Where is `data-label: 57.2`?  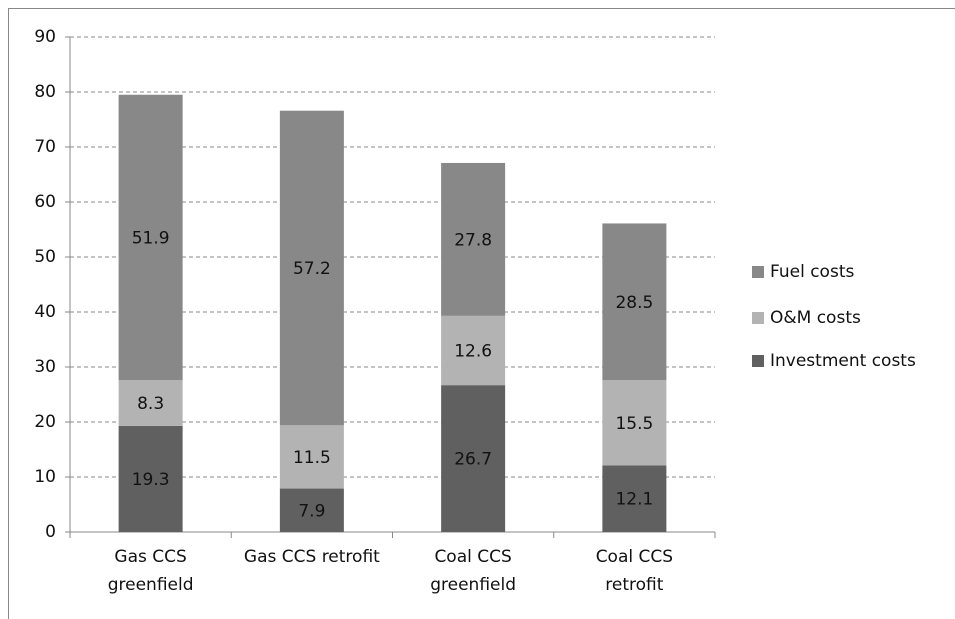
data-label: 57.2 is located at coordinates (312, 269).